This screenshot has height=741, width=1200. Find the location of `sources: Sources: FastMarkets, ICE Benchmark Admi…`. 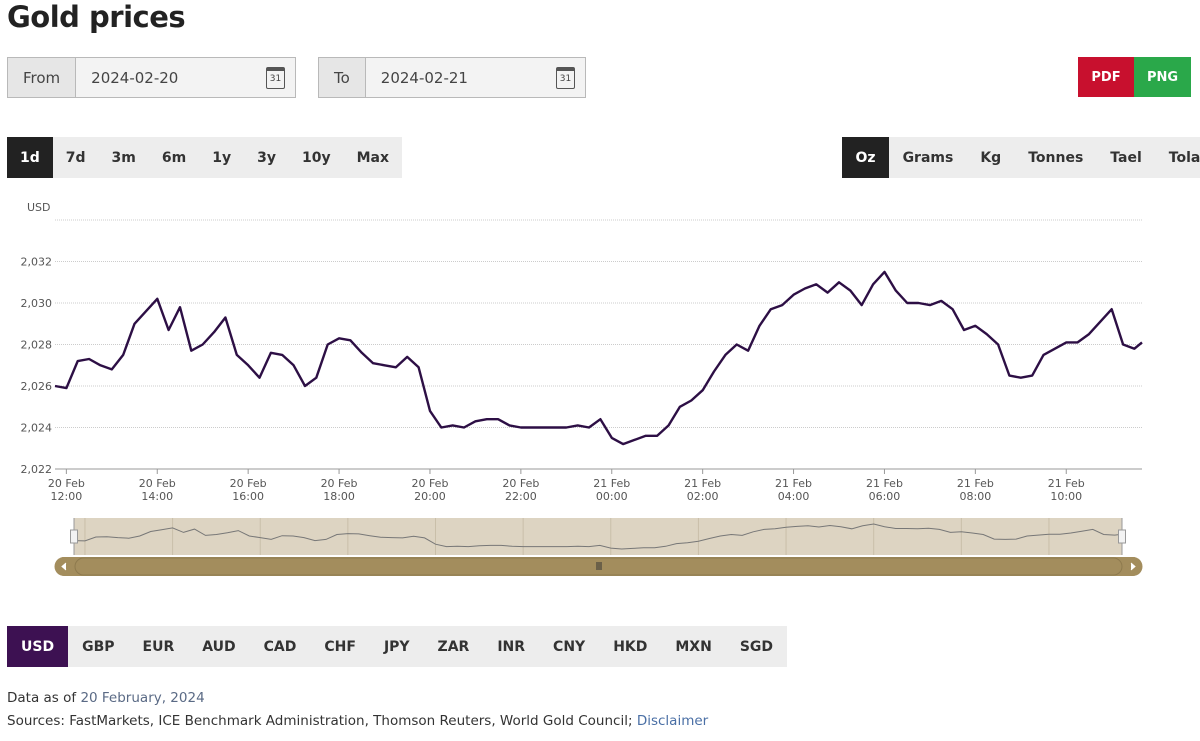

sources: Sources: FastMarkets, ICE Benchmark Admi… is located at coordinates (357, 721).